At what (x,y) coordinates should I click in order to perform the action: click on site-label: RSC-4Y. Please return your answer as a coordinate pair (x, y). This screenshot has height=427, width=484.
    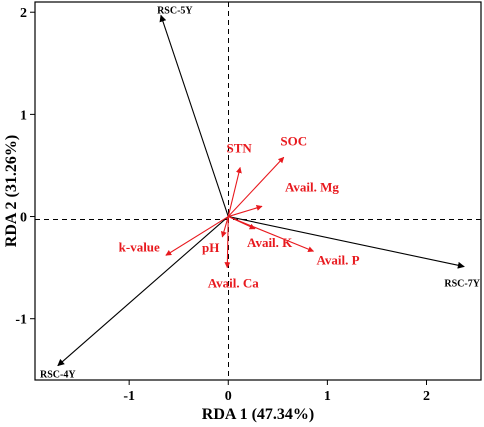
    Looking at the image, I should click on (58, 375).